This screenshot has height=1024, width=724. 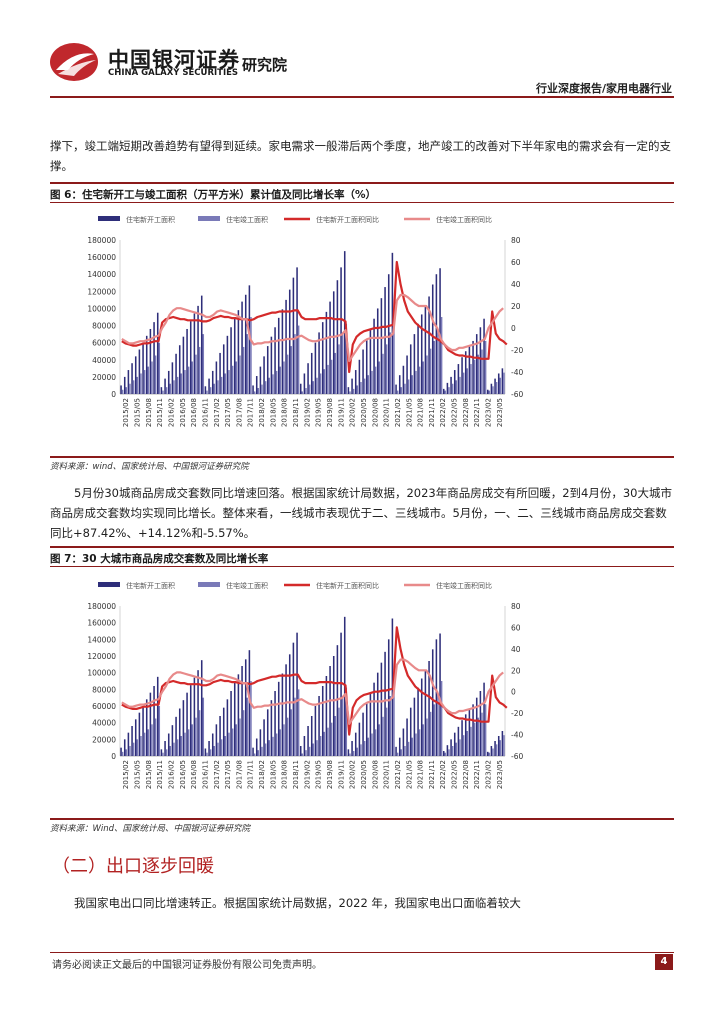 What do you see at coordinates (239, 774) in the screenshot?
I see `x-tick-label: 2017/08` at bounding box center [239, 774].